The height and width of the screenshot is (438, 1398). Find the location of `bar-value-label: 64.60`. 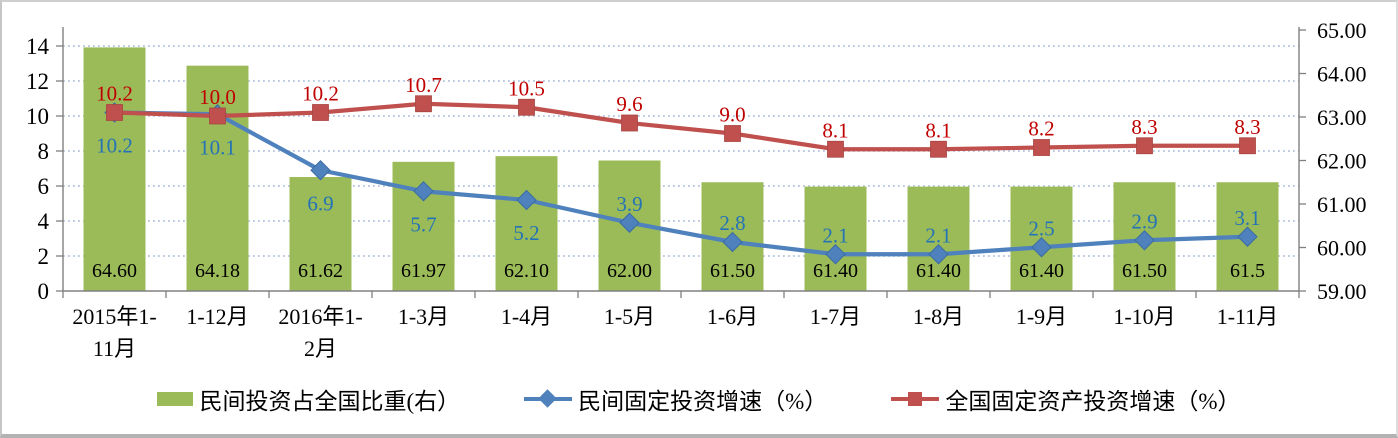

bar-value-label: 64.60 is located at coordinates (114, 271).